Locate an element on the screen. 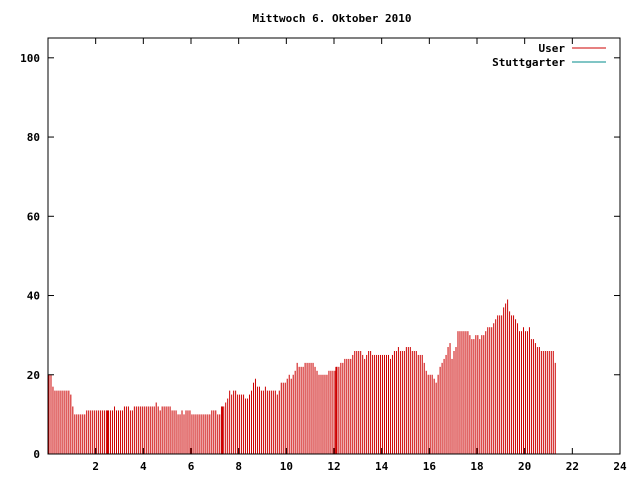 The width and height of the screenshot is (640, 480). x-tick-label: 24 is located at coordinates (620, 466).